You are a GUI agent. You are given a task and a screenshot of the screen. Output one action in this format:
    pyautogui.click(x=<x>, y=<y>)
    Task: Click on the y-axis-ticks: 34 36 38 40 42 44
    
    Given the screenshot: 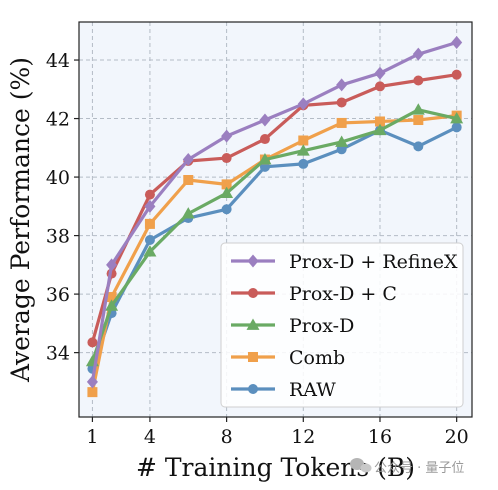 What is the action you would take?
    pyautogui.click(x=62, y=207)
    